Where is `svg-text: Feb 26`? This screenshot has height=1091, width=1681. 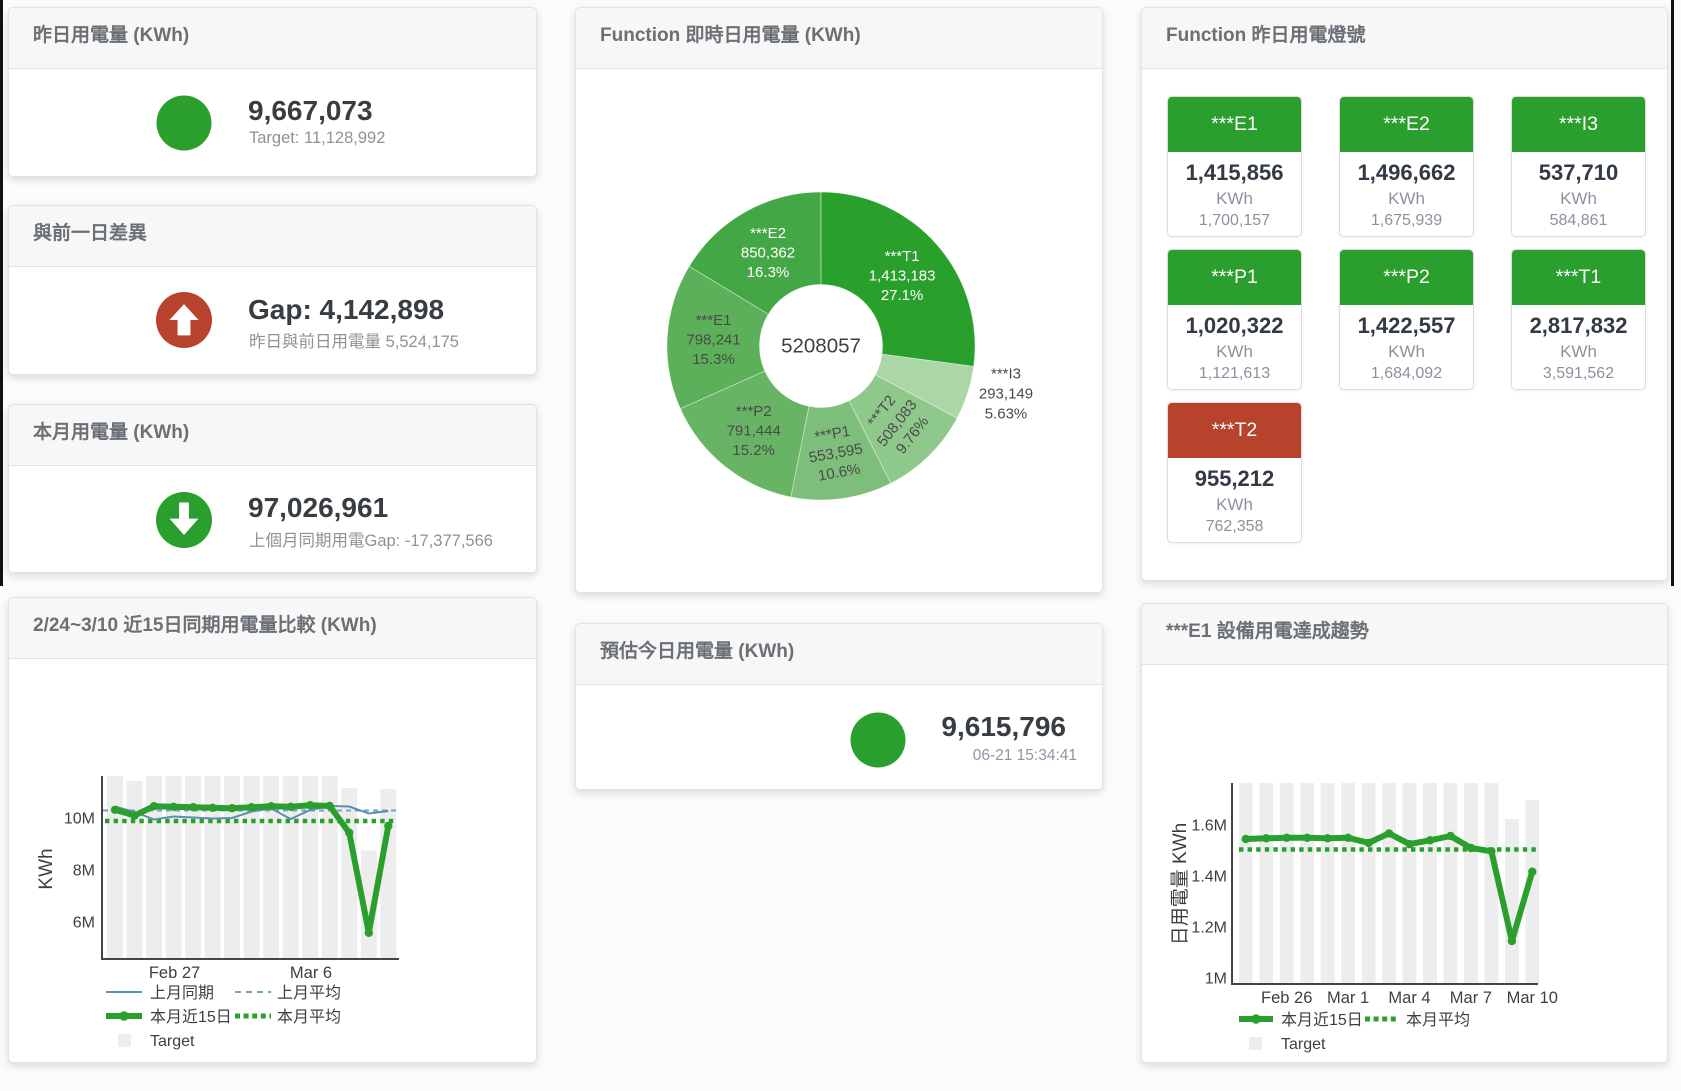
svg-text: Feb 26 is located at coordinates (1286, 998).